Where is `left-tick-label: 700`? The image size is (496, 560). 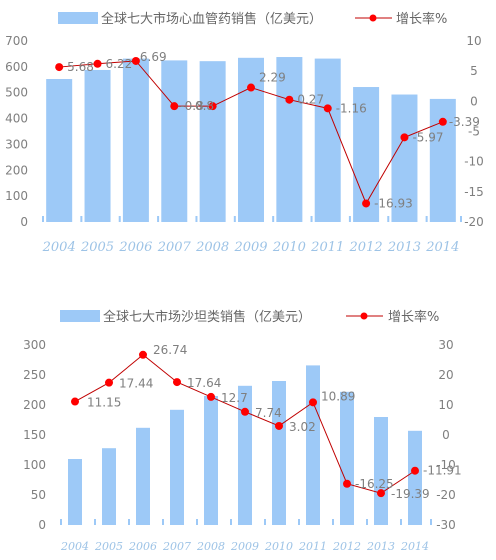
left-tick-label: 700 is located at coordinates (16, 41).